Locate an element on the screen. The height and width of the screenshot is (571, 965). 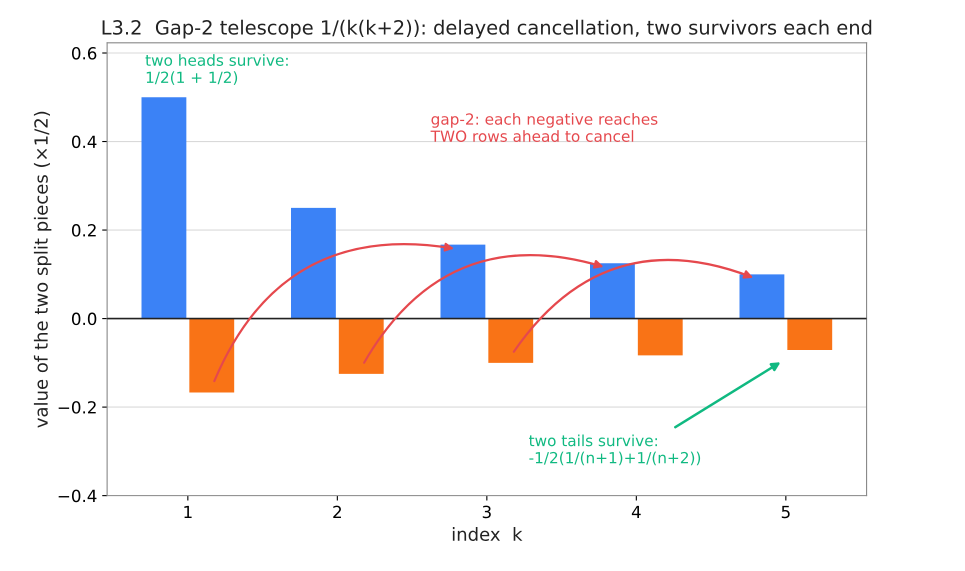
x-tick-label: 3 is located at coordinates (486, 512).